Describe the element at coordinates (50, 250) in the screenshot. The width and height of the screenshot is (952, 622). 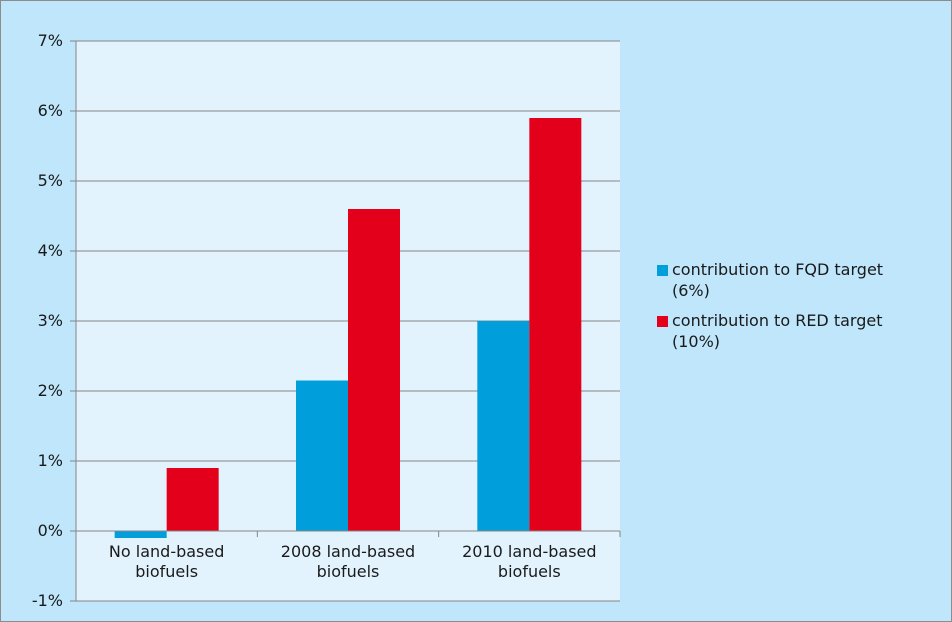
I see `y-tick-label: 4%` at that location.